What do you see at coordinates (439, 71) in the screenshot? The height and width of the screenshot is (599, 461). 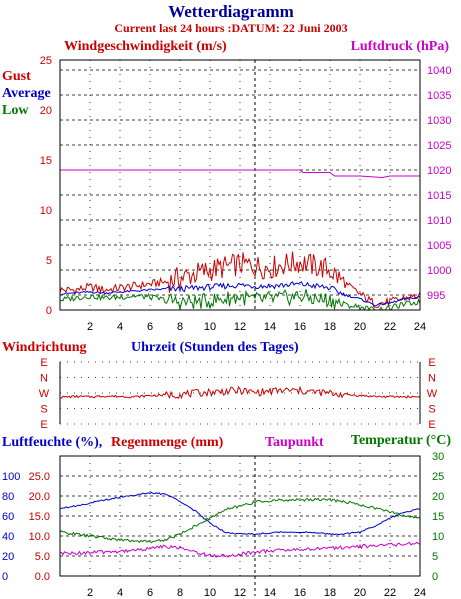 I see `p1-right-tick-label: 1040` at bounding box center [439, 71].